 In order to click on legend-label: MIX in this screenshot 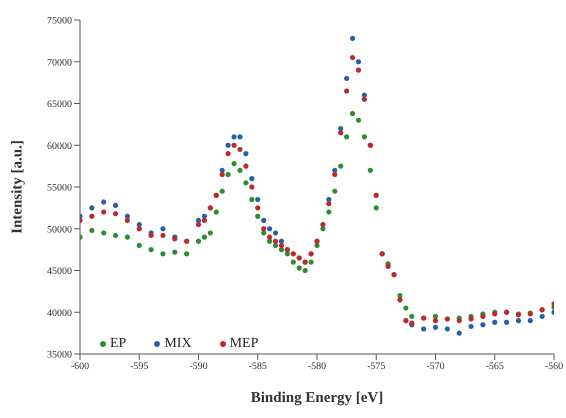, I will do `click(178, 343)`.